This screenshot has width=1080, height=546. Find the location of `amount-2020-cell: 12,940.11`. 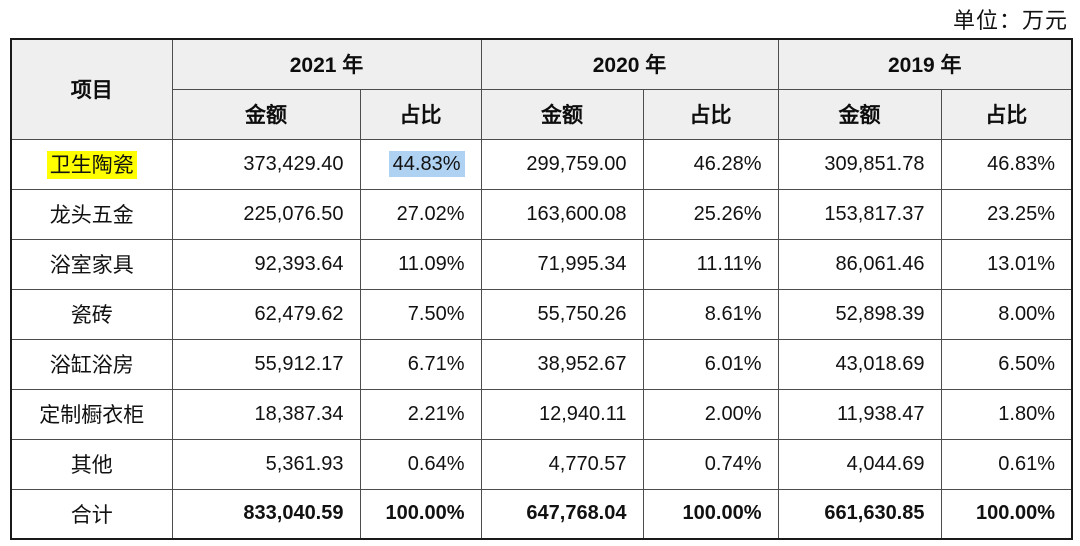

amount-2020-cell: 12,940.11 is located at coordinates (562, 414).